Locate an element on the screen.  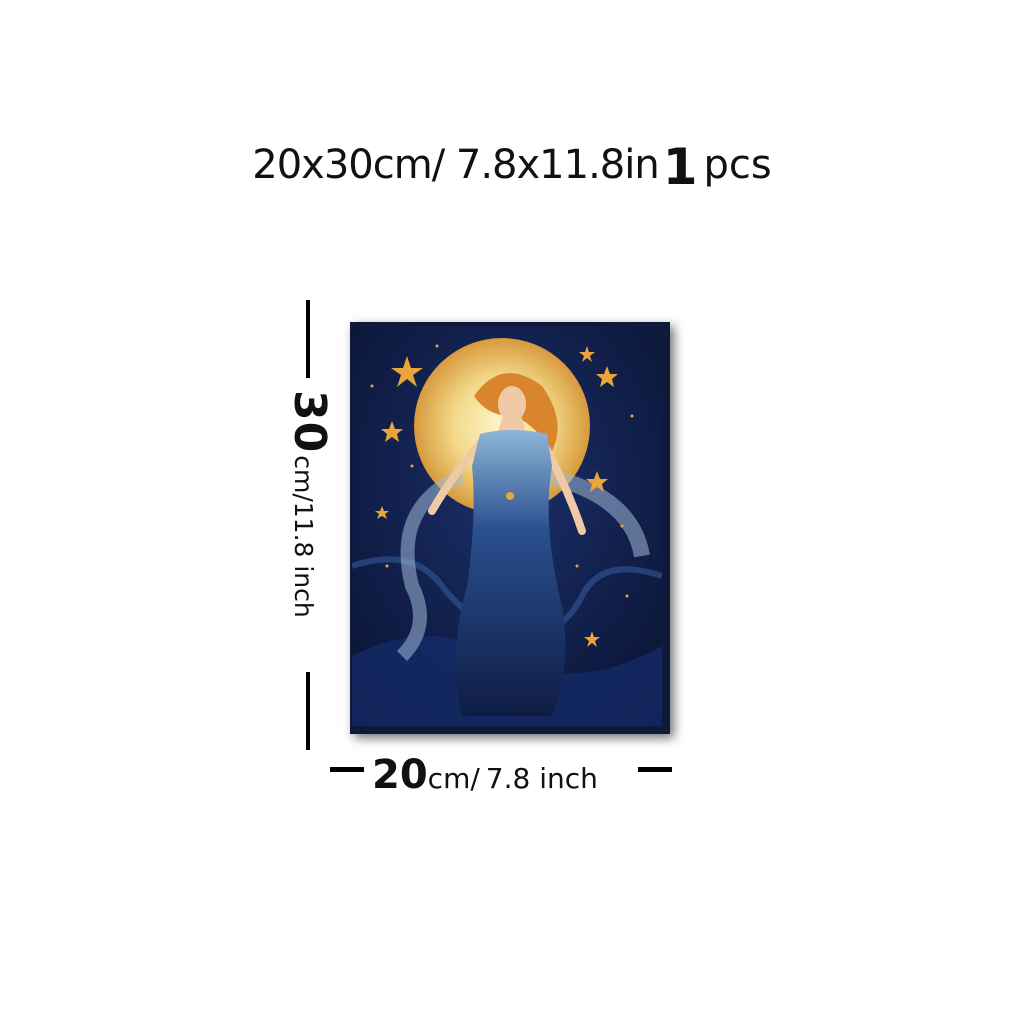
canvas-artwork is located at coordinates (507, 526).